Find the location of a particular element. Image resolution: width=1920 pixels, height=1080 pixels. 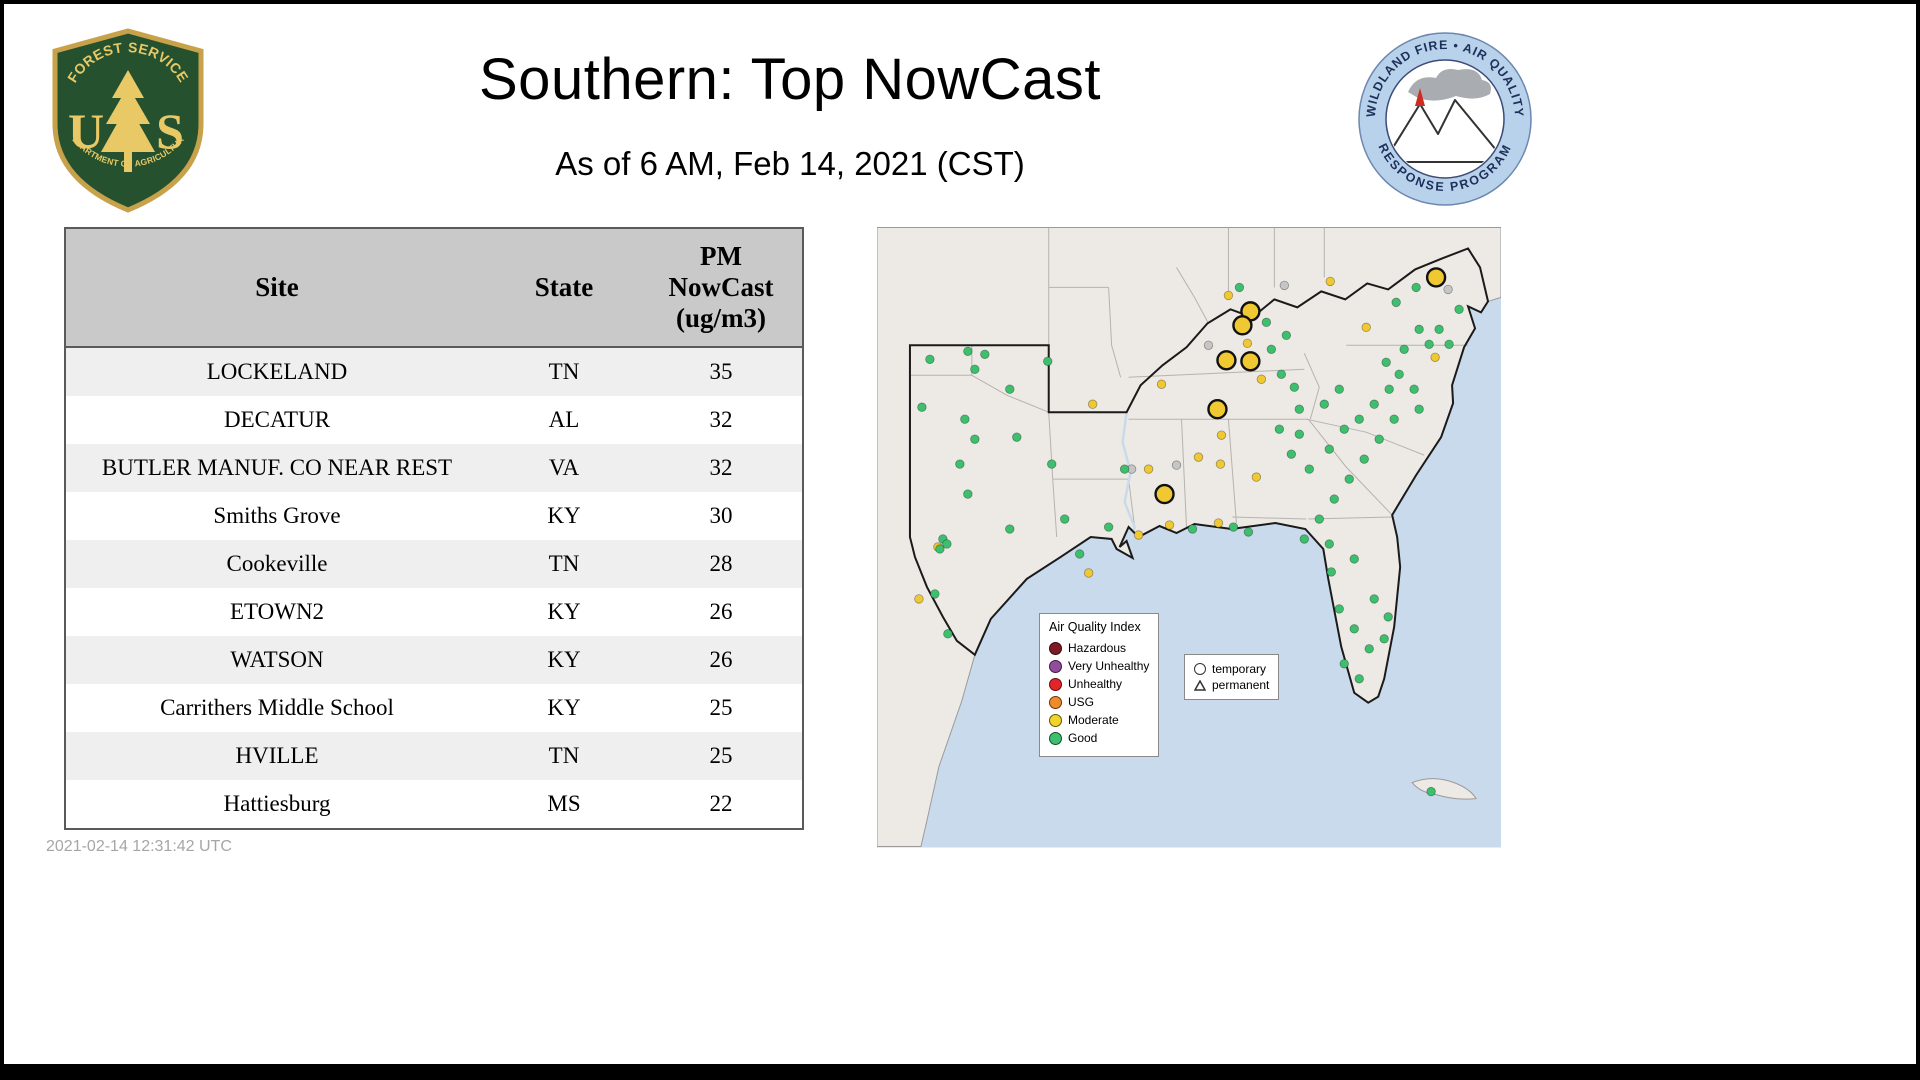

value-cell: 22 is located at coordinates (721, 803).